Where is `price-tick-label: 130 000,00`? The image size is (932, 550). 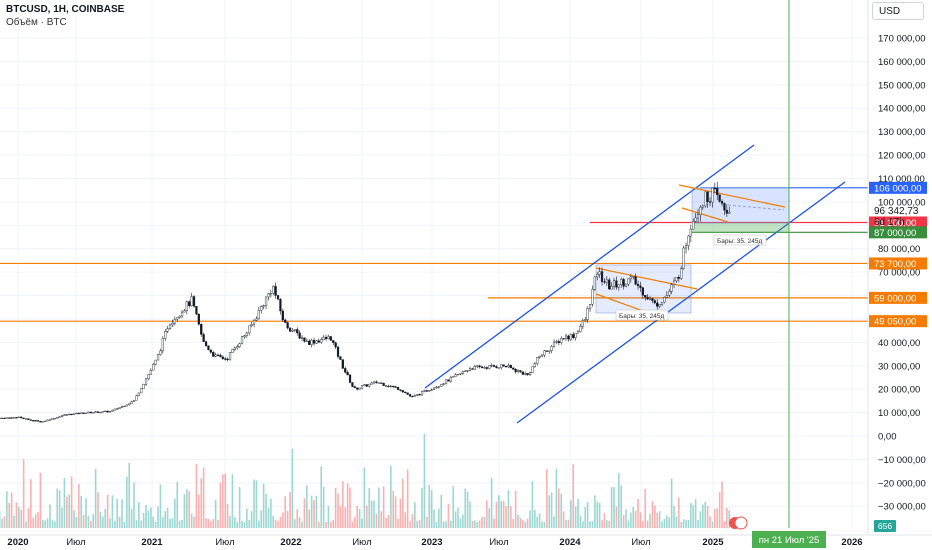
price-tick-label: 130 000,00 is located at coordinates (902, 132).